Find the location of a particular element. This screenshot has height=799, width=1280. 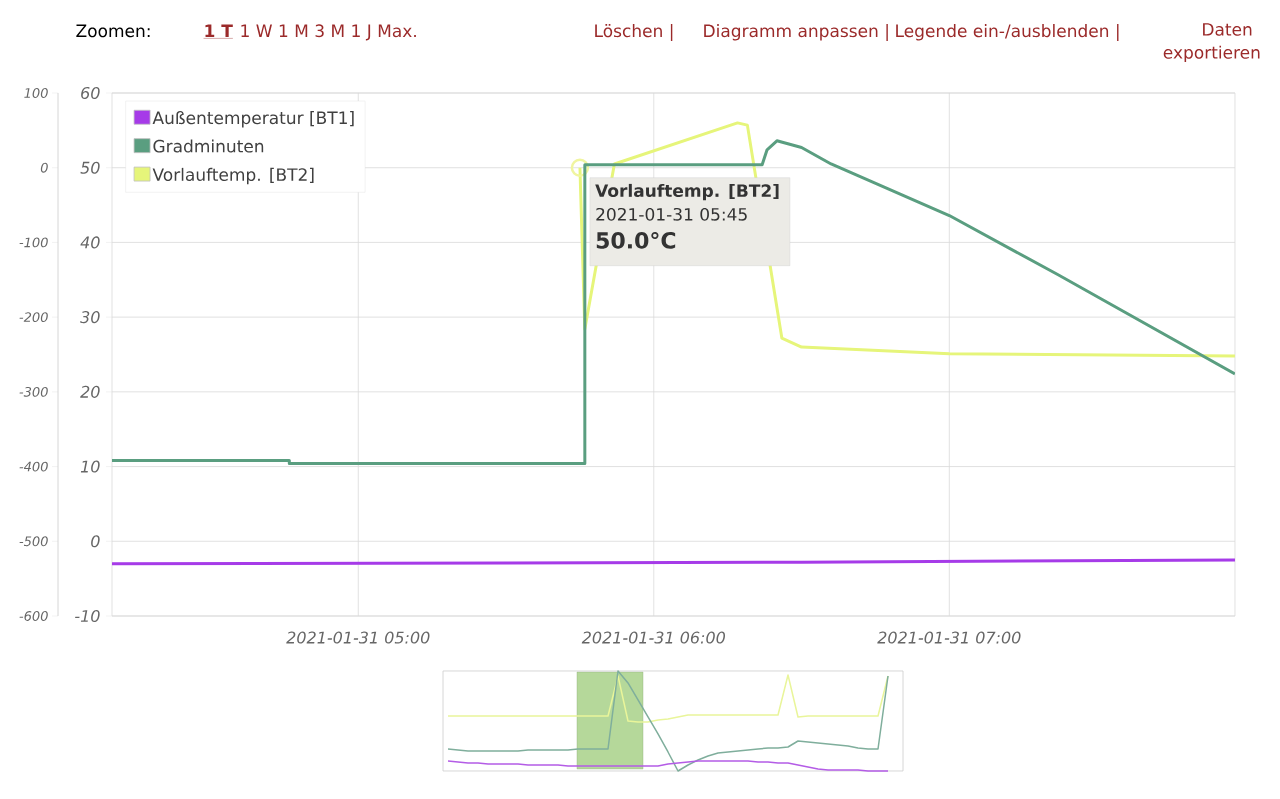

text: Diagramm anpassen | is located at coordinates (796, 32).